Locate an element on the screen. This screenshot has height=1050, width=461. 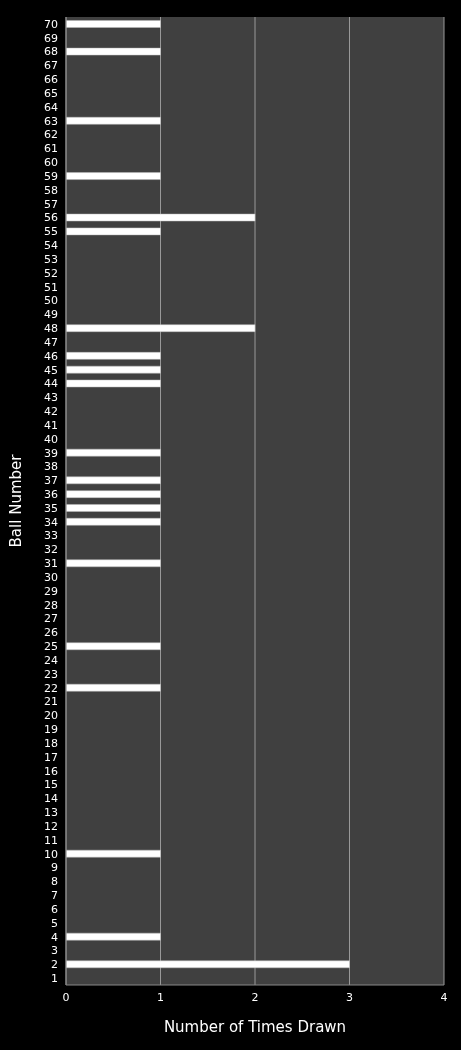
y-tick-label: 36 is located at coordinates (51, 494).